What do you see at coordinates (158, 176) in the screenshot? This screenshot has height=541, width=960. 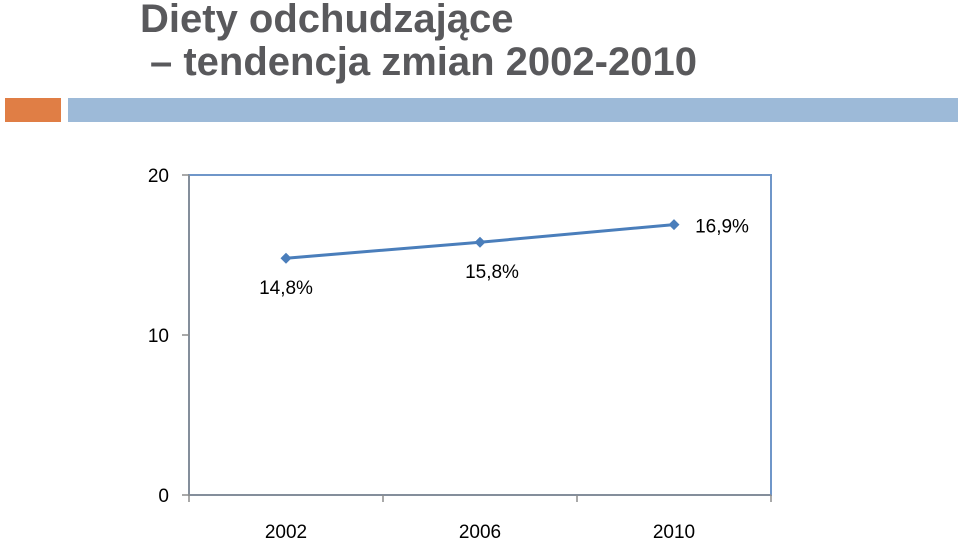 I see `y-tick-label: 20` at bounding box center [158, 176].